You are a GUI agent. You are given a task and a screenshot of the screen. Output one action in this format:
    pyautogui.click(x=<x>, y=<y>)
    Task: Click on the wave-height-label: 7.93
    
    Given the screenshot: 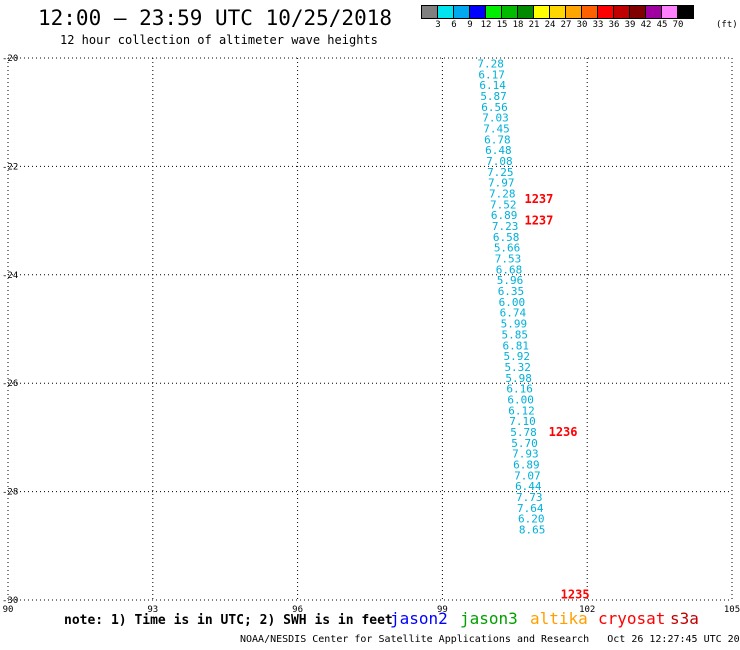 What is the action you would take?
    pyautogui.click(x=525, y=454)
    